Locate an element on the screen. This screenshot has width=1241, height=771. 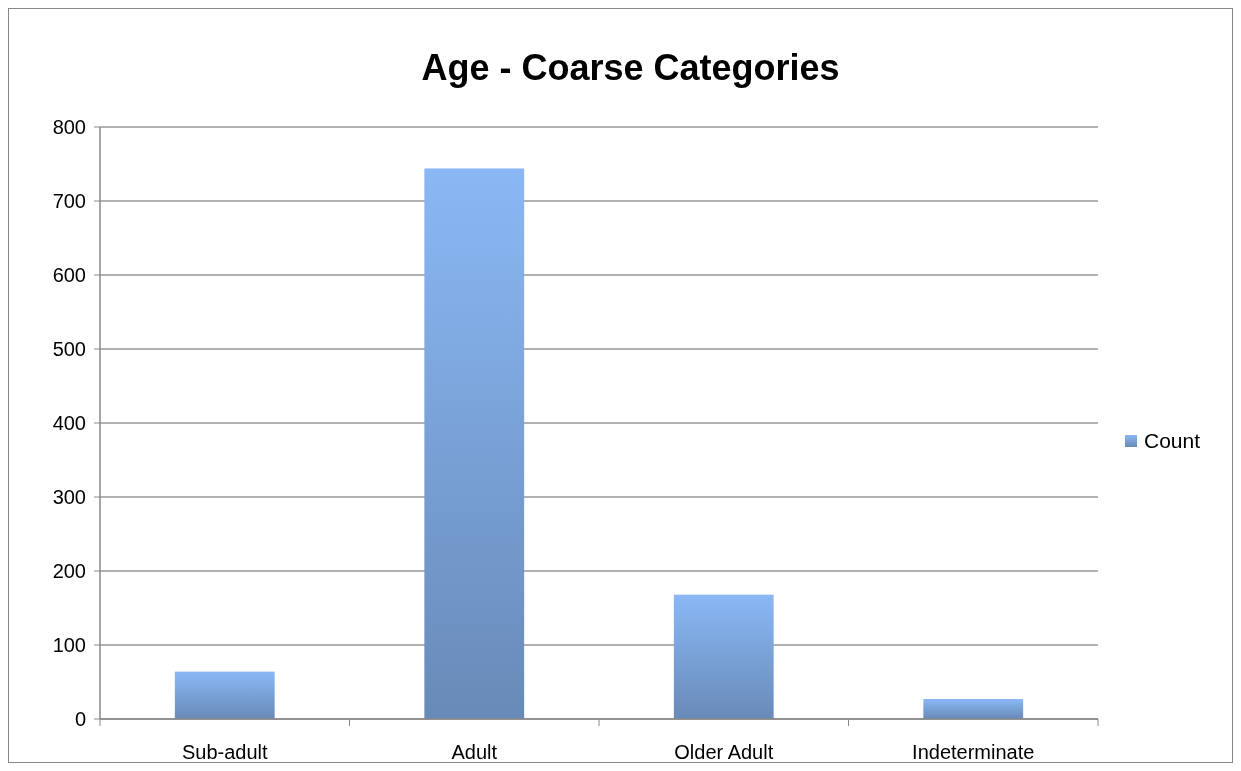
x-tick-label: Sub-adult is located at coordinates (224, 752).